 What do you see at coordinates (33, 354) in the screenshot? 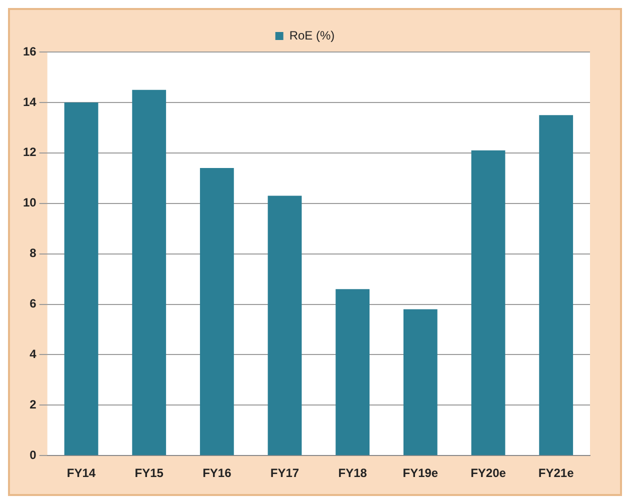
I see `y-tick-label: 4` at bounding box center [33, 354].